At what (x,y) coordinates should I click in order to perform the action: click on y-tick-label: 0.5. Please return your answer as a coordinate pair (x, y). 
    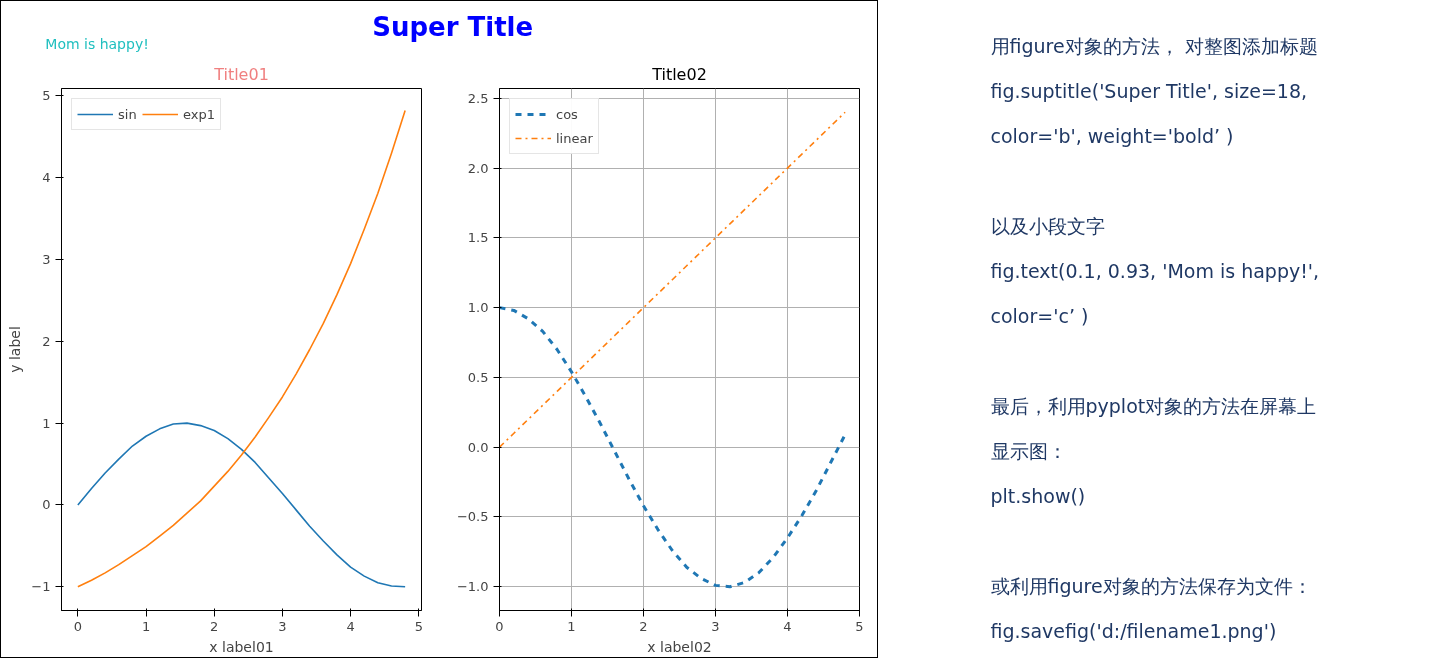
    Looking at the image, I should click on (478, 377).